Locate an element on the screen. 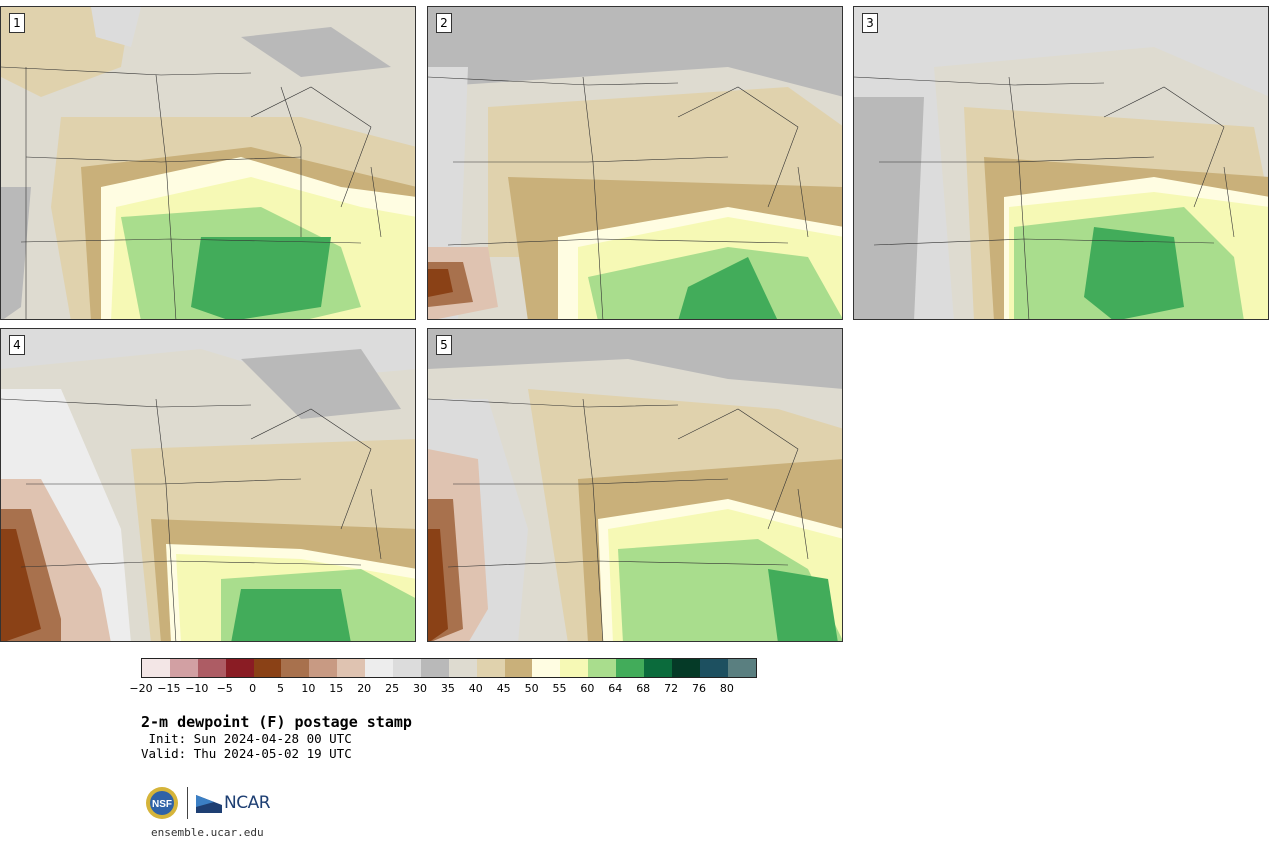 Image resolution: width=1280 pixels, height=844 pixels. colorbar-tick-label: 20 is located at coordinates (364, 688).